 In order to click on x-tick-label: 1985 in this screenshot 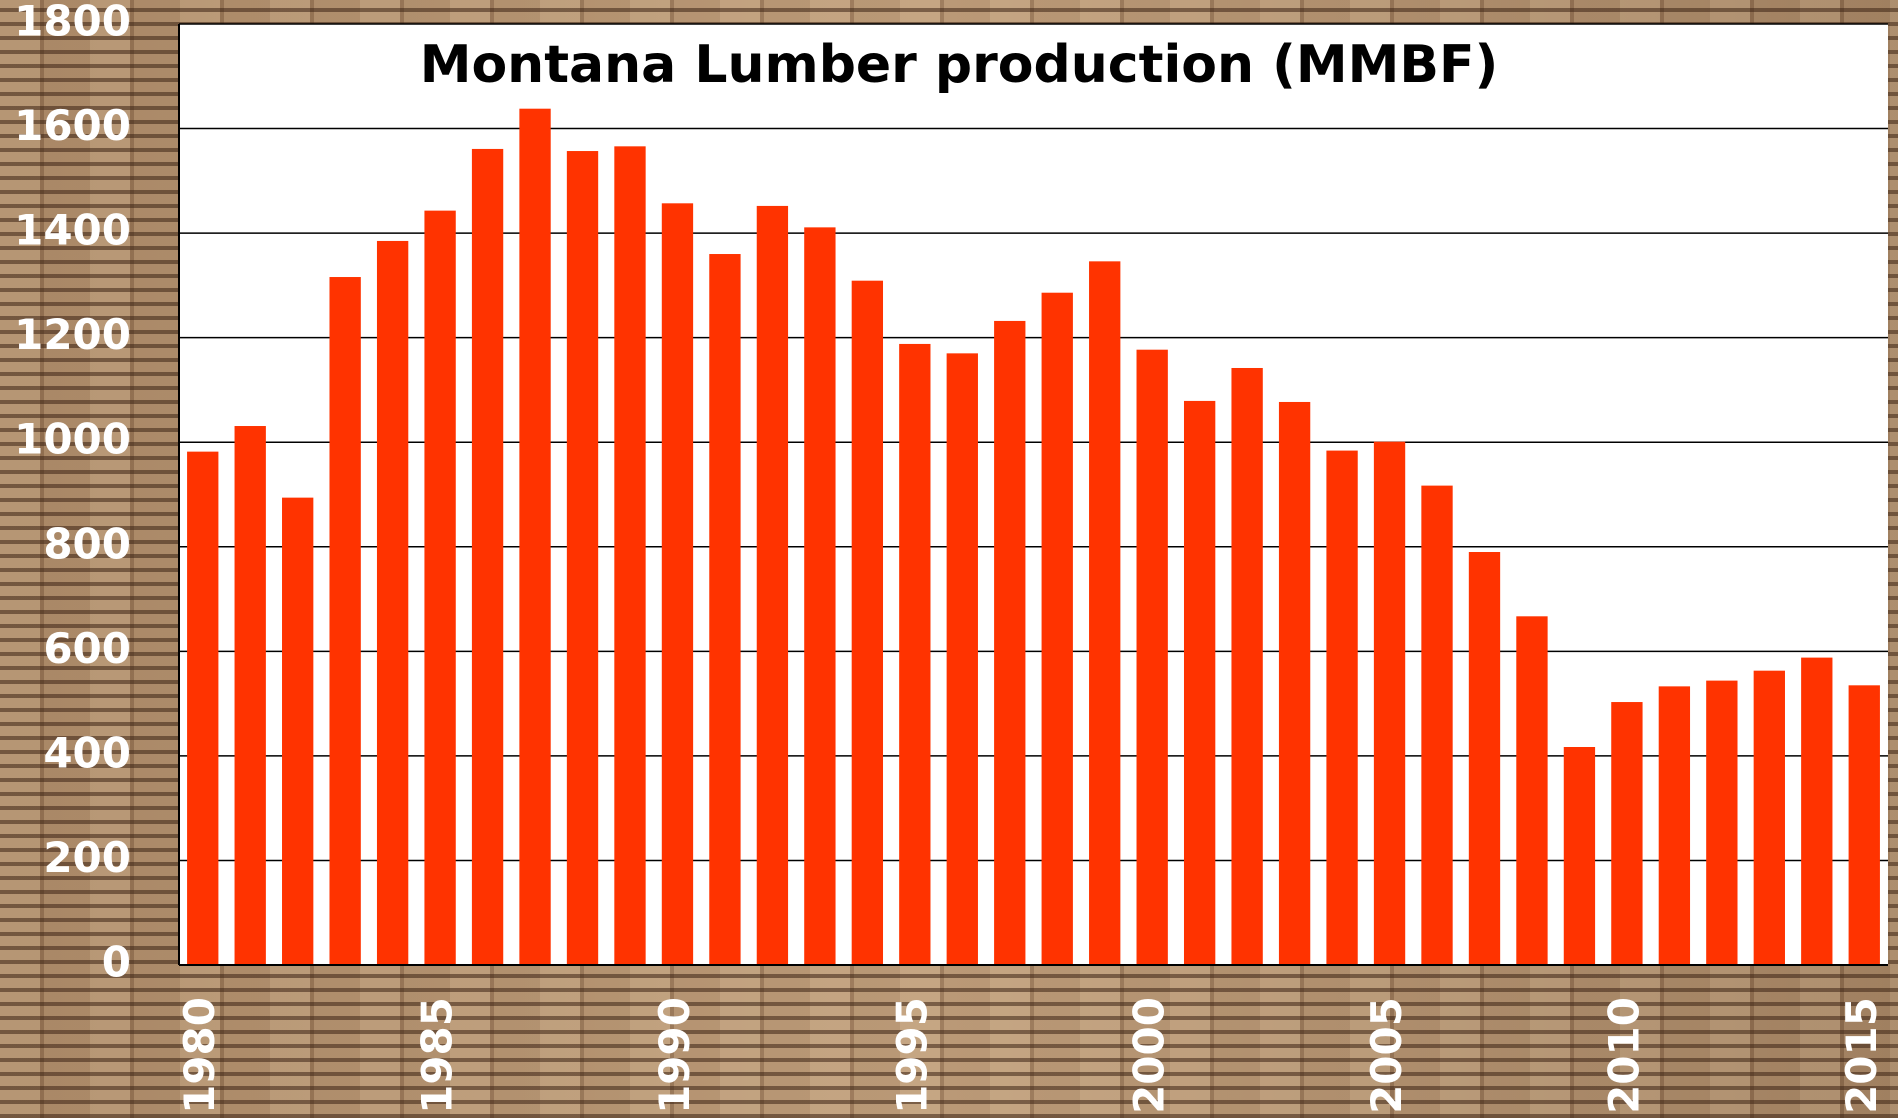, I will do `click(437, 1055)`.